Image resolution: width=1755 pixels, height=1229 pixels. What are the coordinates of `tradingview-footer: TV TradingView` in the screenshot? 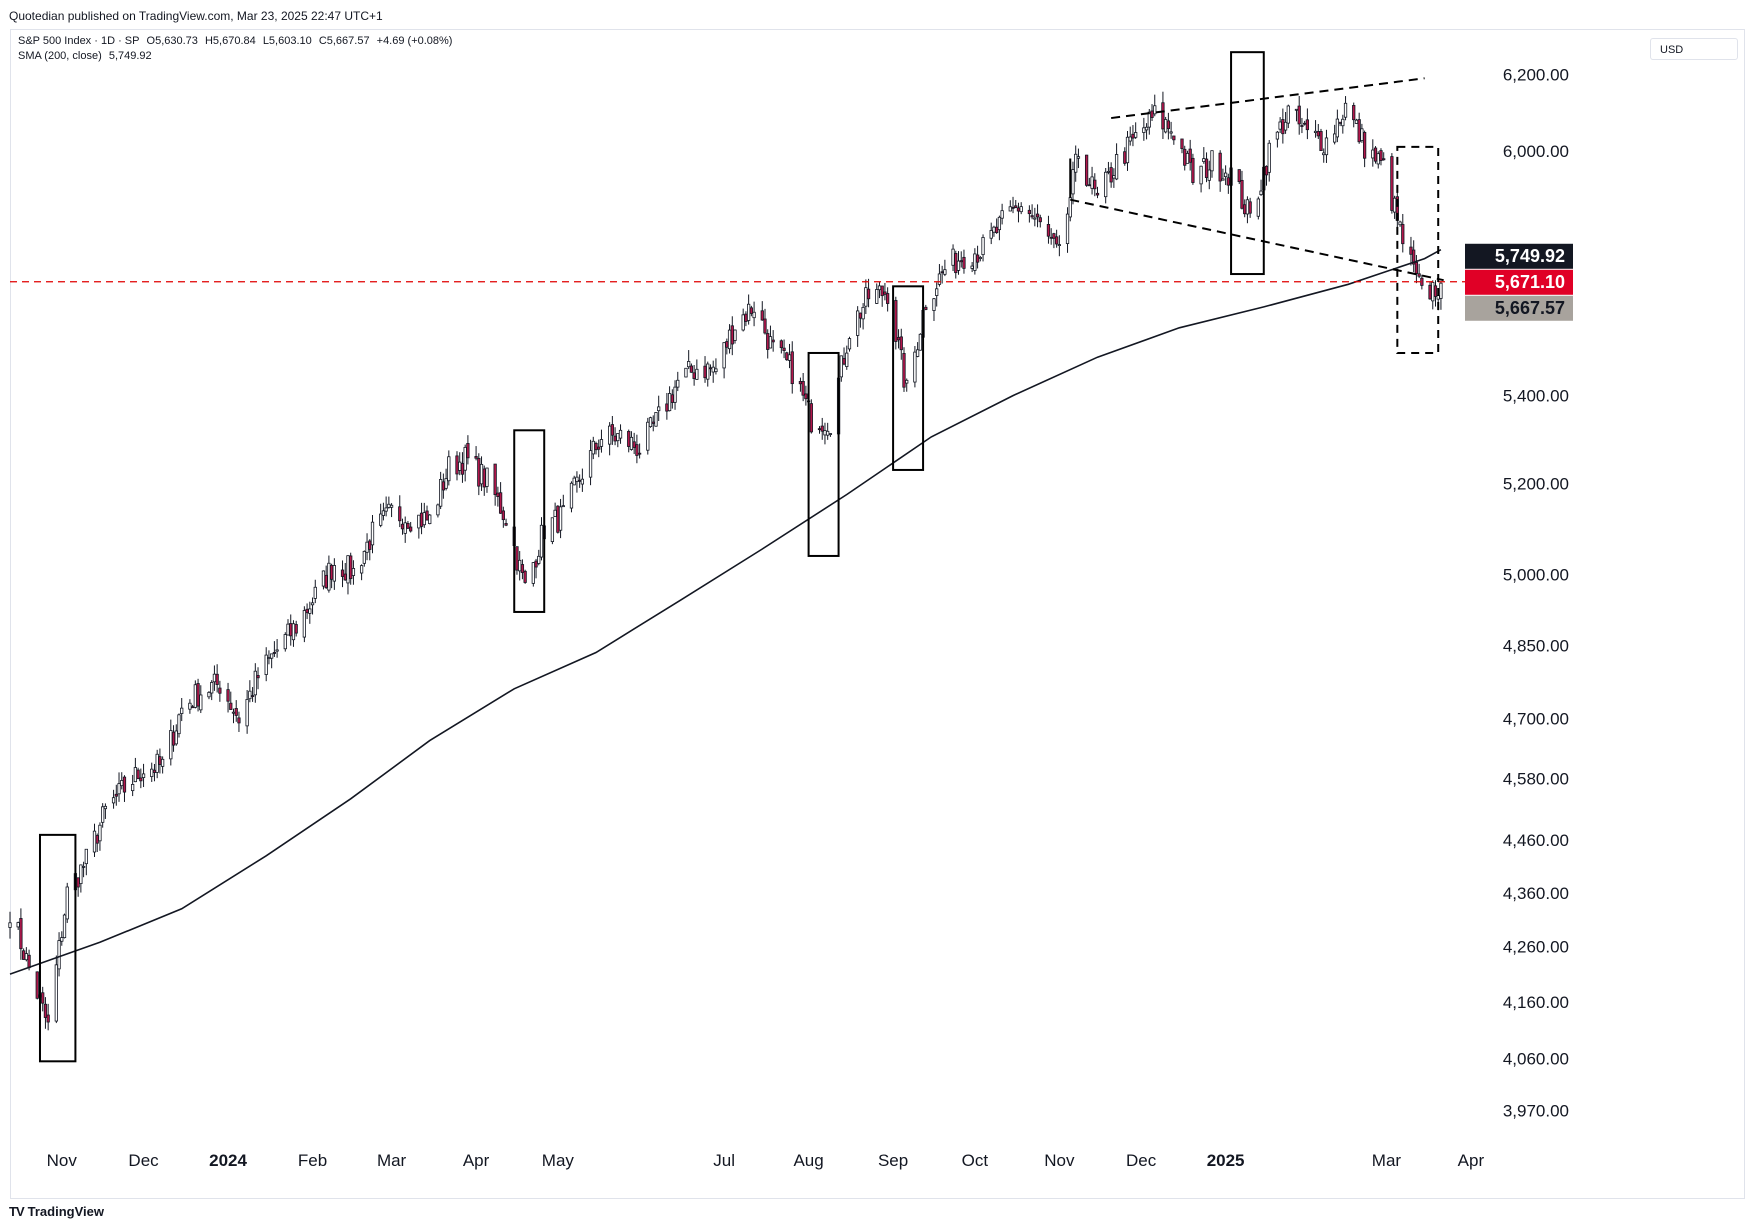 It's located at (56, 1211).